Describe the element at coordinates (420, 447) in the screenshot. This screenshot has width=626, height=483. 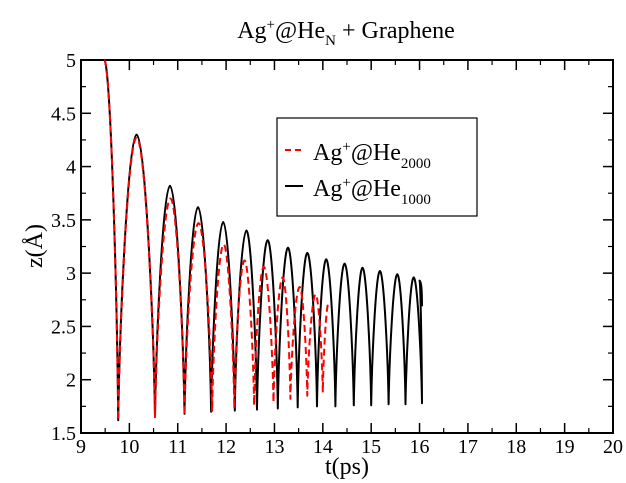
I see `x-tick-label: 16` at that location.